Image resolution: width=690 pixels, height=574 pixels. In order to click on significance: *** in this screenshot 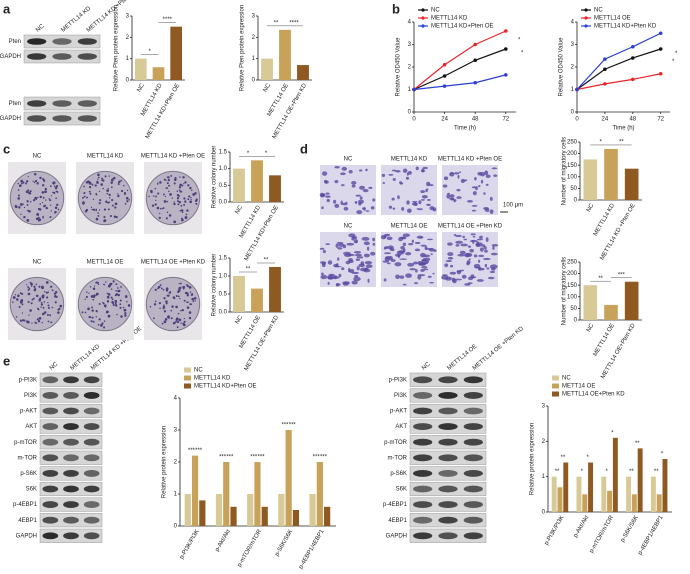, I will do `click(622, 275)`.